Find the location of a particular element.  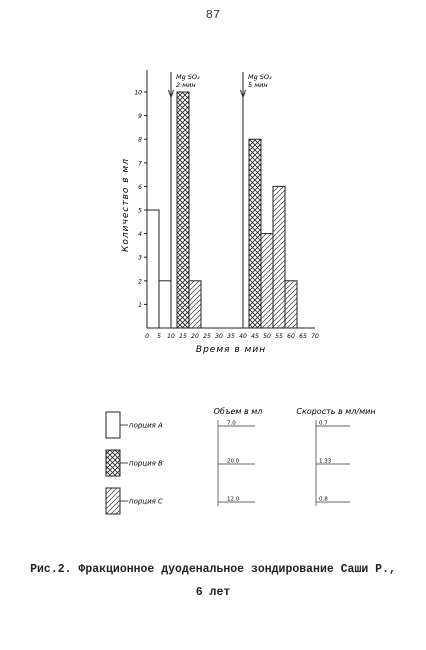

x-tick-label: 25 is located at coordinates (207, 336).